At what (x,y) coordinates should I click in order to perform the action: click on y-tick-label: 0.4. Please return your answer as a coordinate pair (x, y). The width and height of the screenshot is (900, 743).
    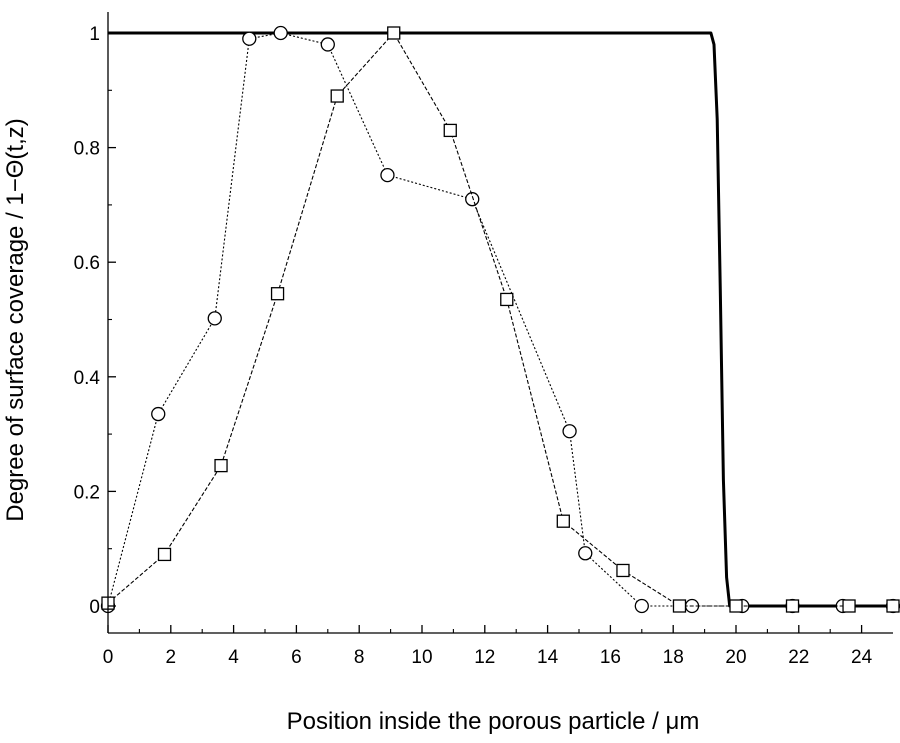
    Looking at the image, I should click on (87, 378).